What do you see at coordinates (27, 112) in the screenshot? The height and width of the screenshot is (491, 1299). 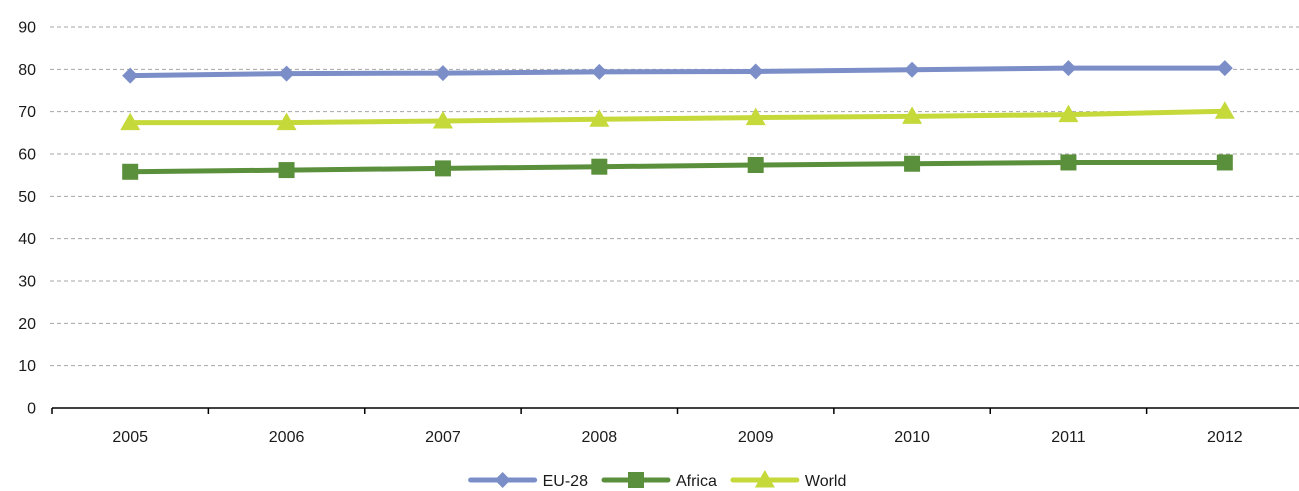 I see `y-tick-label: 70` at bounding box center [27, 112].